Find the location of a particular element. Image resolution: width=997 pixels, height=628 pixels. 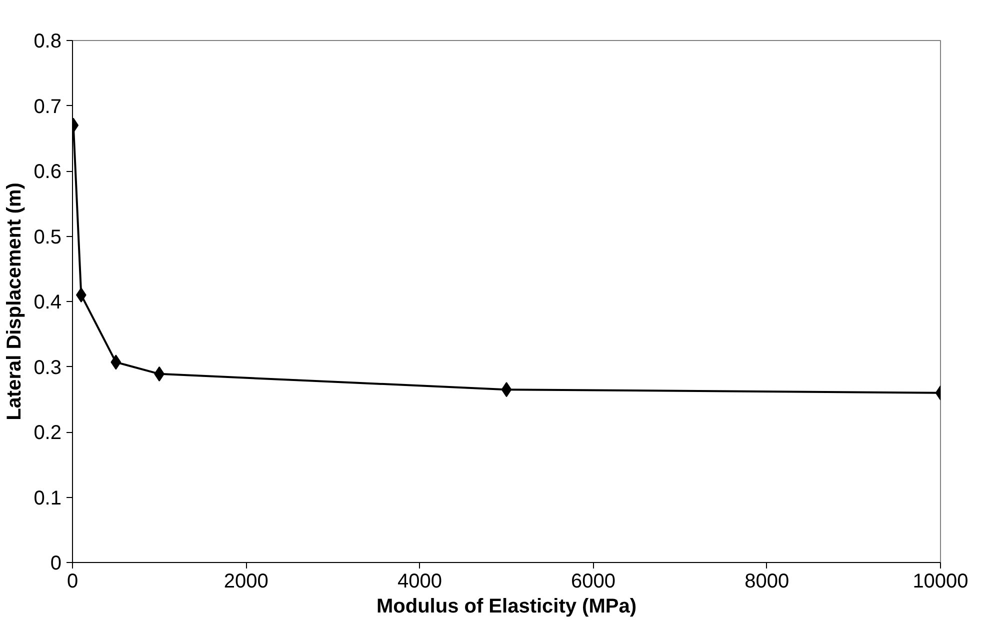

y-tick-label: 0.6 is located at coordinates (48, 172).